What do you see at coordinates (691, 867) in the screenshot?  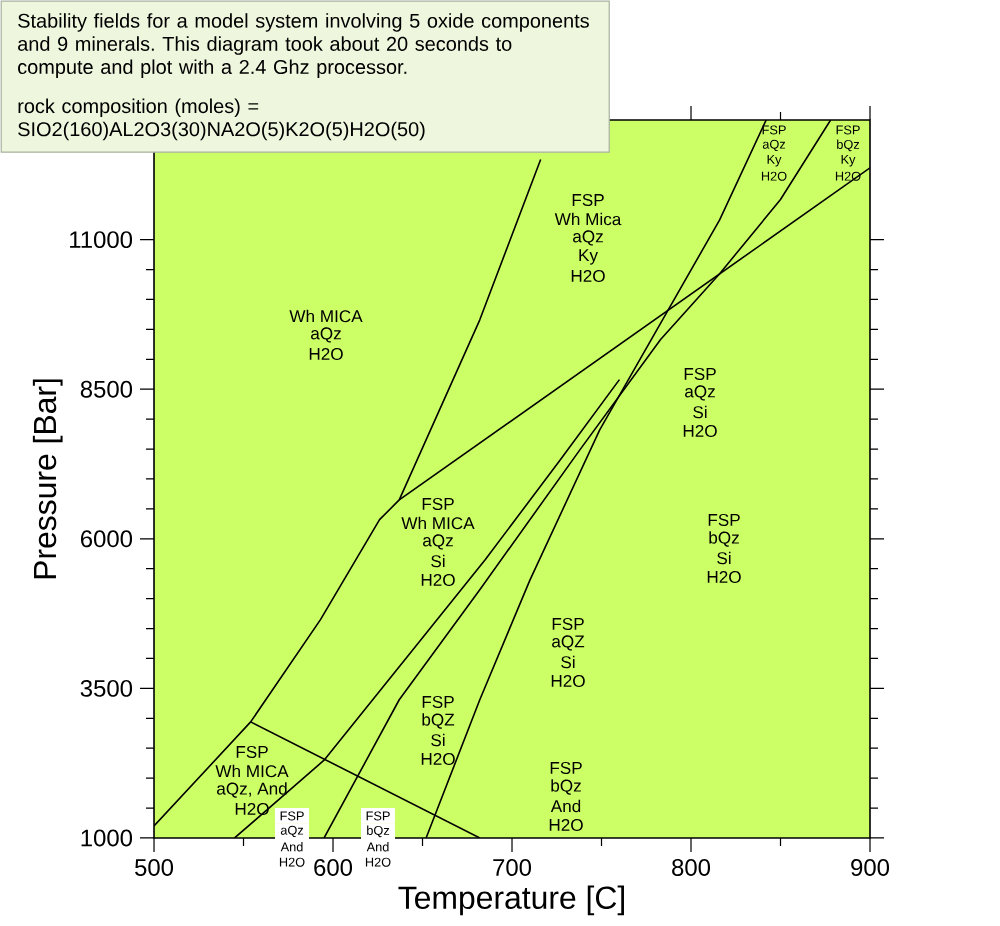 I see `x-tick-label: 800` at bounding box center [691, 867].